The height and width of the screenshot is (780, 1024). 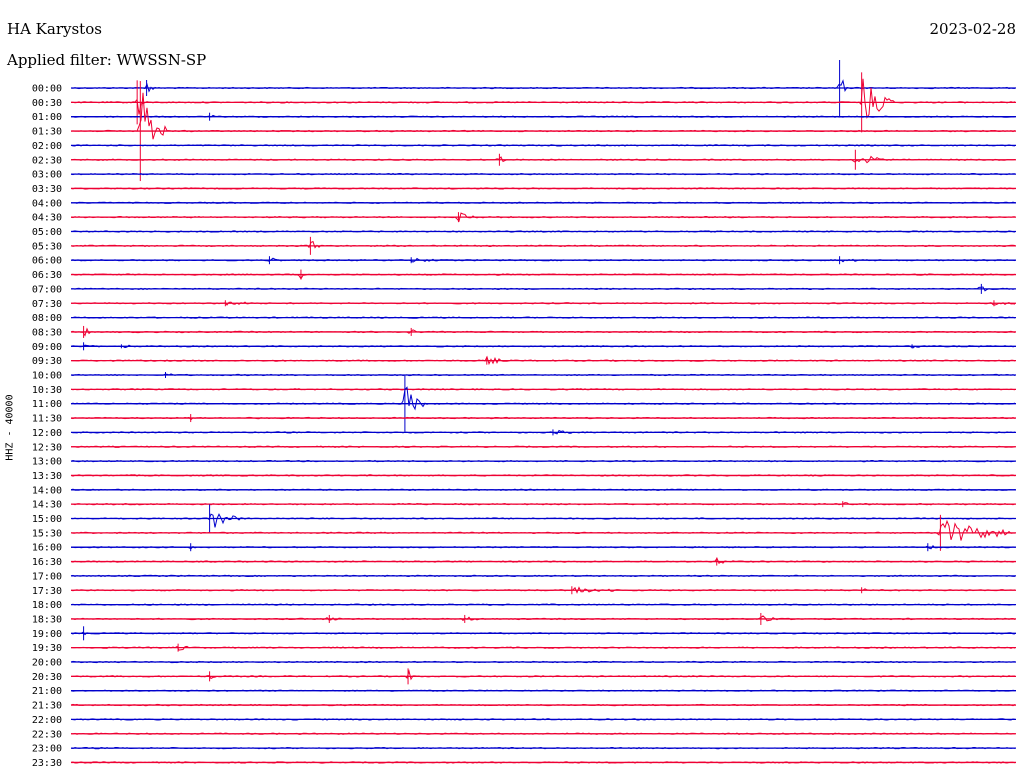 I want to click on row-time-label: 22:30, so click(x=47, y=734).